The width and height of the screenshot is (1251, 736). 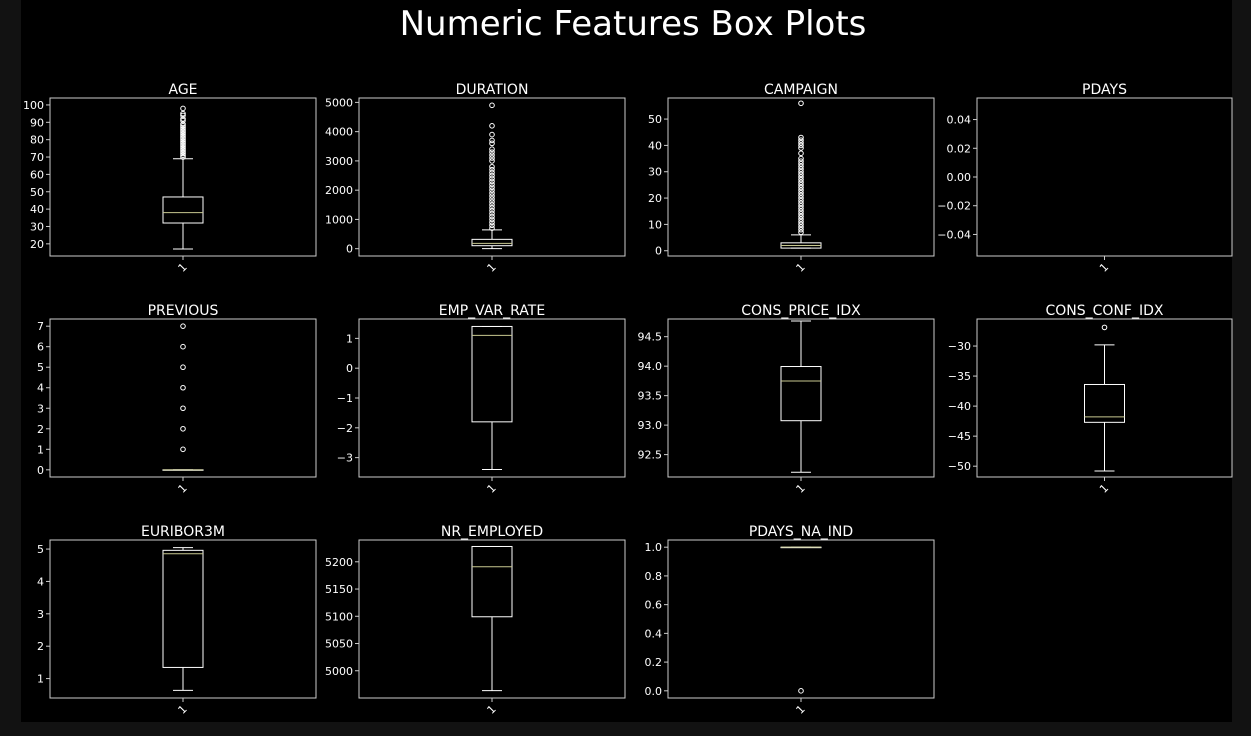 I want to click on subplot-title: CONS_PRICE_IDX, so click(x=801, y=311).